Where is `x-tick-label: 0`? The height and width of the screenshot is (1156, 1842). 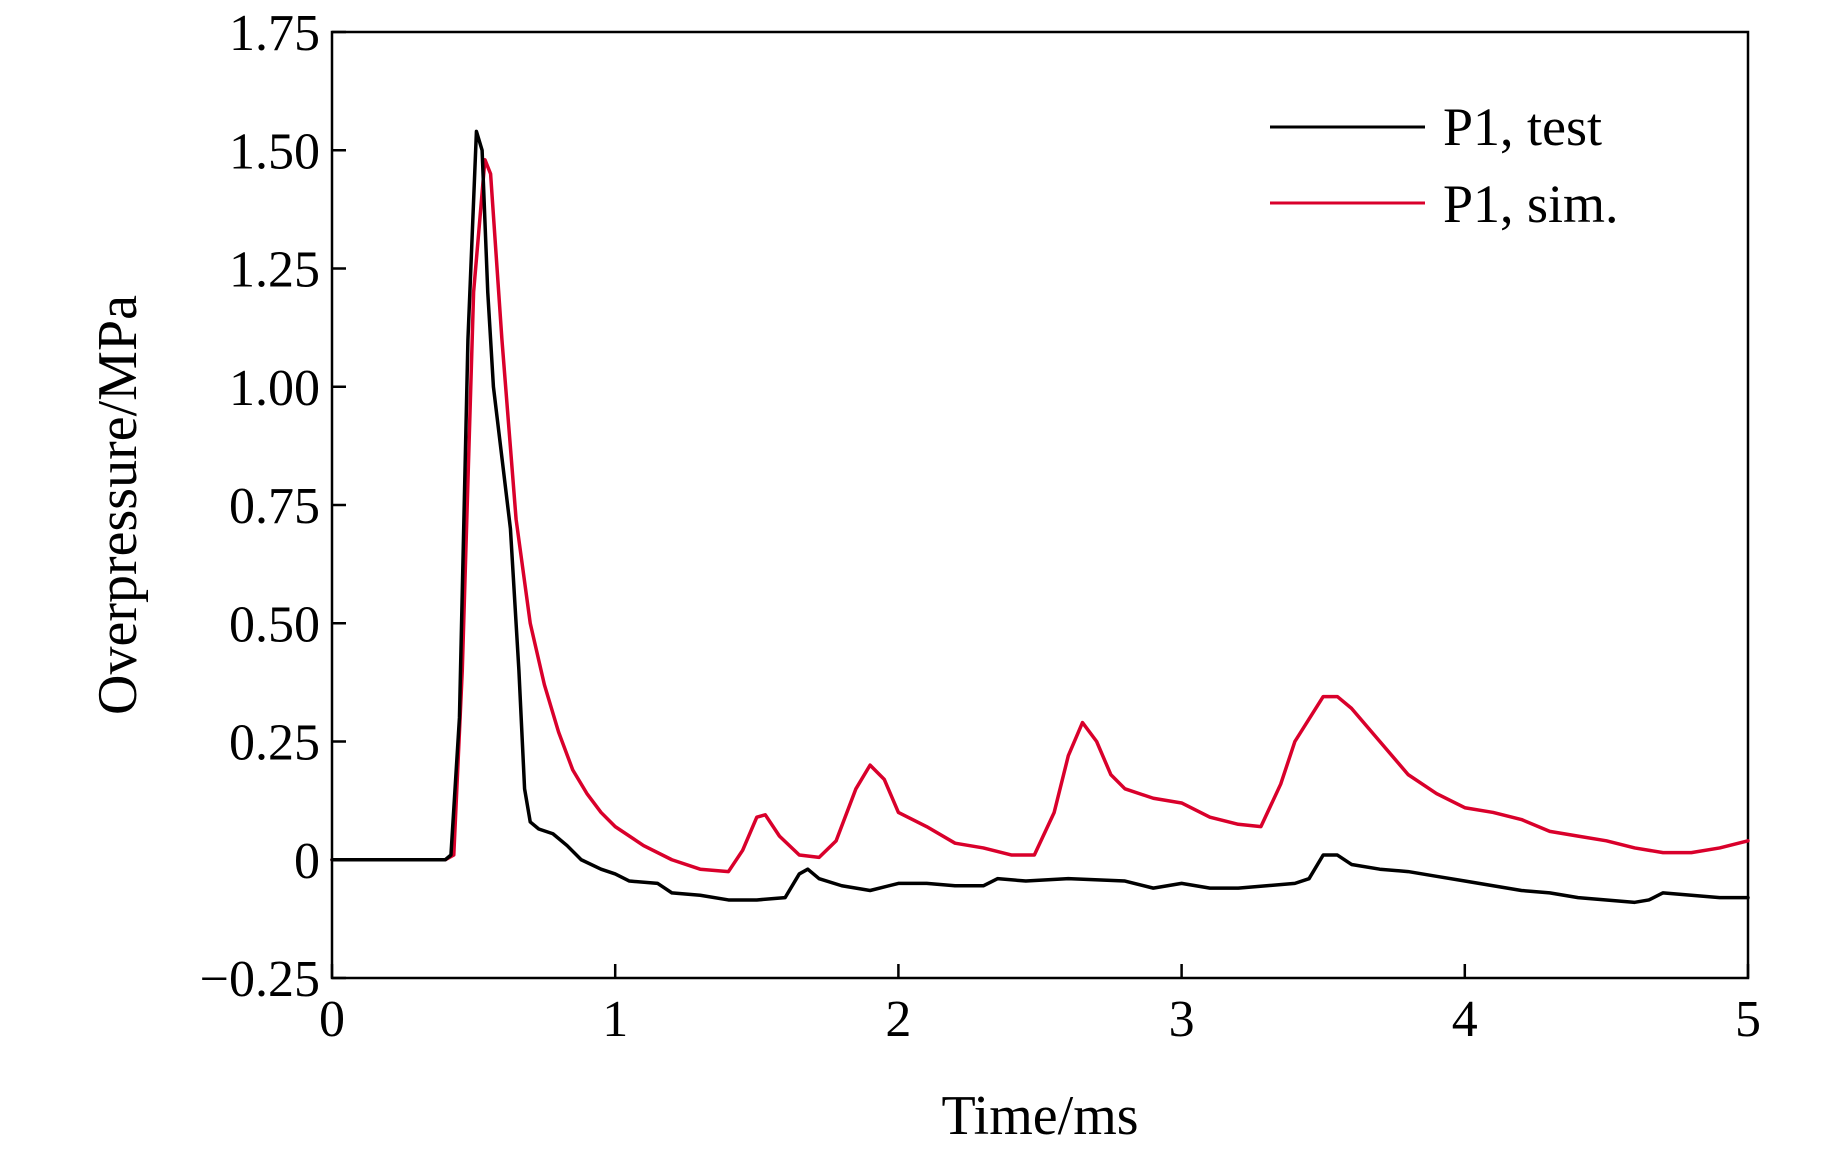
x-tick-label: 0 is located at coordinates (332, 1019).